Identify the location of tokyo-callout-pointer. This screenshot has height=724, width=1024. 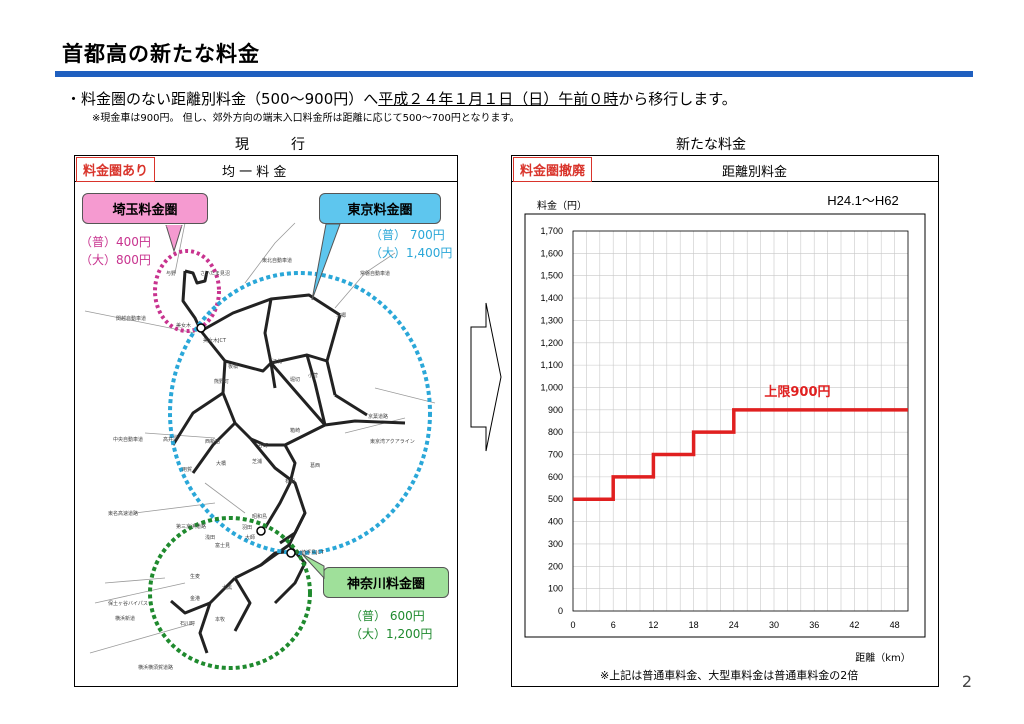
(326, 262).